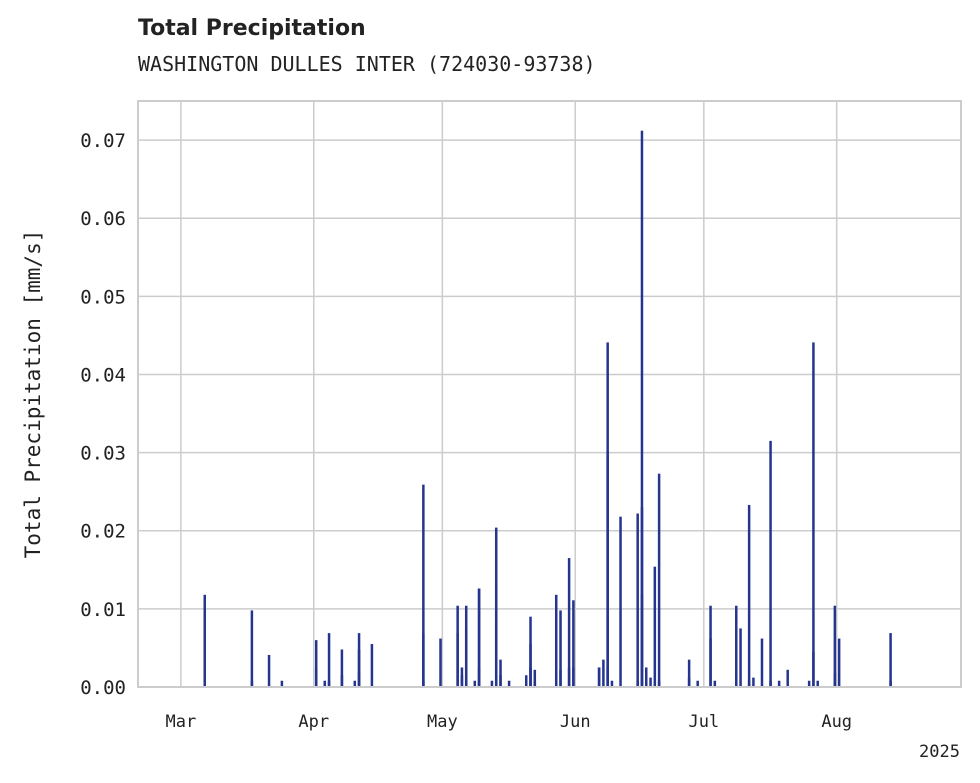  What do you see at coordinates (252, 28) in the screenshot?
I see `chart-title: Total Precipitation` at bounding box center [252, 28].